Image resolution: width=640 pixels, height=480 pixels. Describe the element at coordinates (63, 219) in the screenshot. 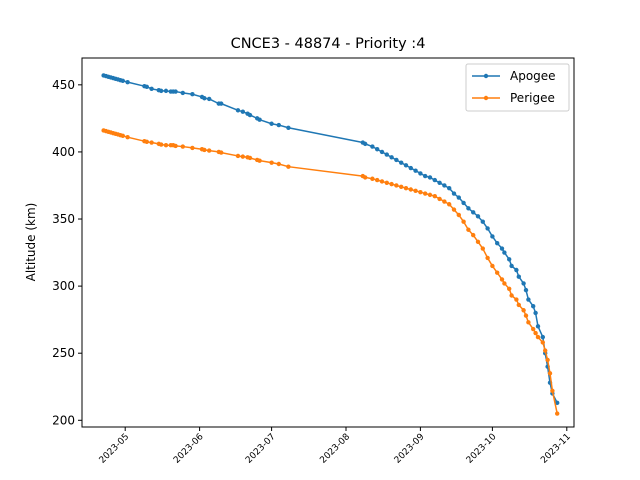

I see `y-tick-label: 350` at that location.